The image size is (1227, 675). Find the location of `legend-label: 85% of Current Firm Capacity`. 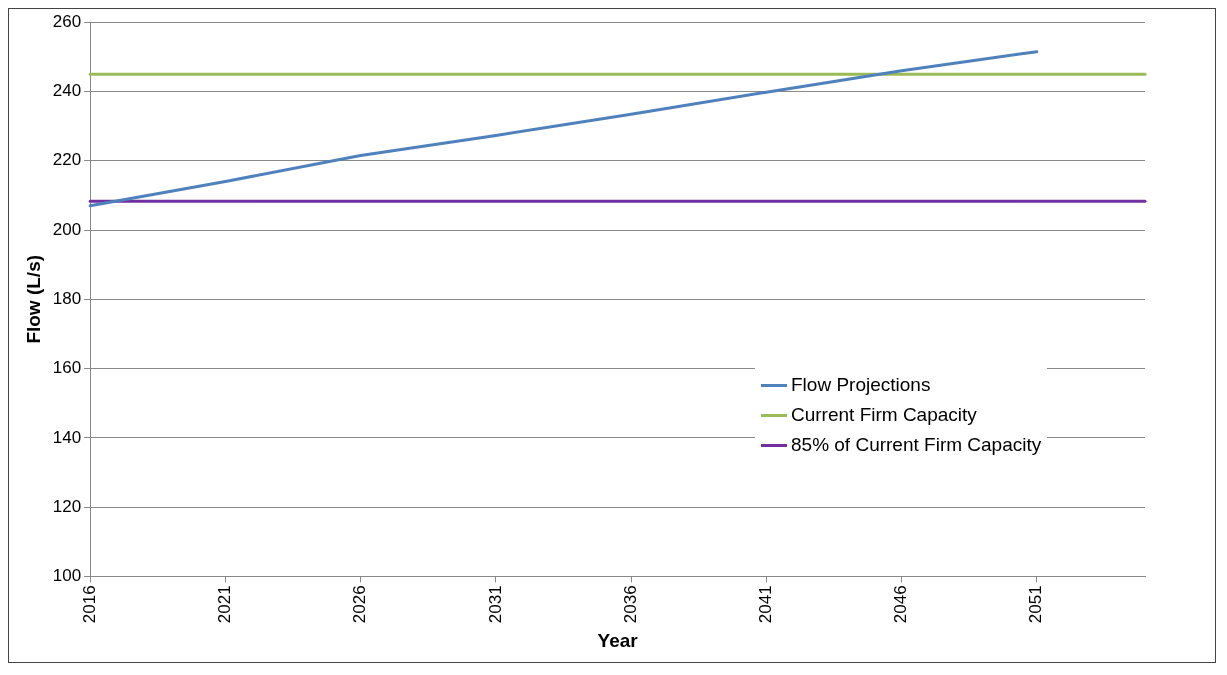

legend-label: 85% of Current Firm Capacity is located at coordinates (916, 445).